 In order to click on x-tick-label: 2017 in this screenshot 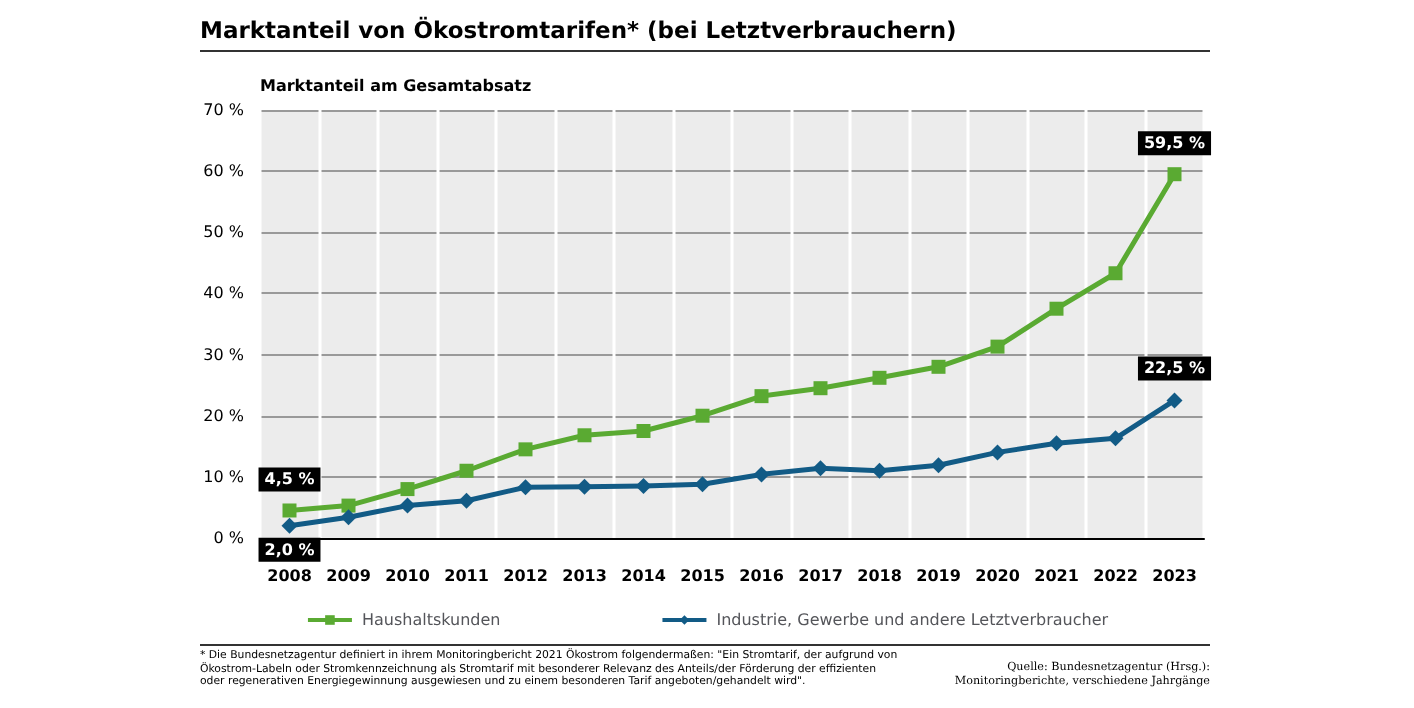, I will do `click(820, 576)`.